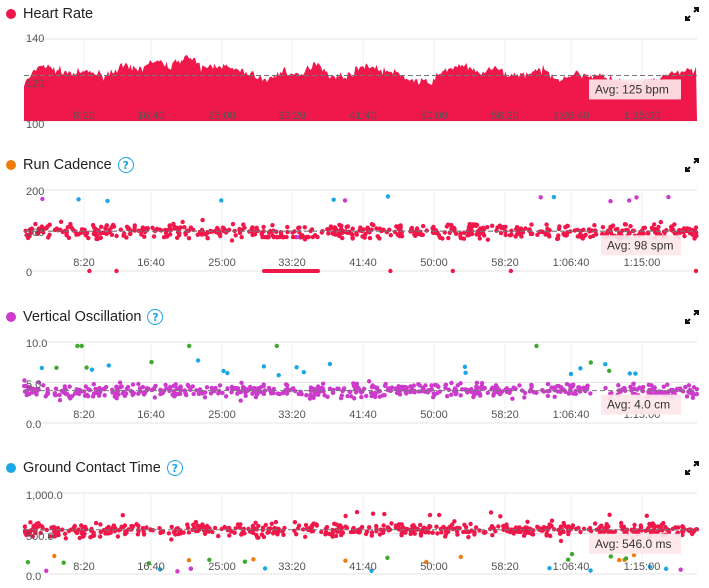 Image resolution: width=709 pixels, height=588 pixels. I want to click on average-label-box, so click(641, 404).